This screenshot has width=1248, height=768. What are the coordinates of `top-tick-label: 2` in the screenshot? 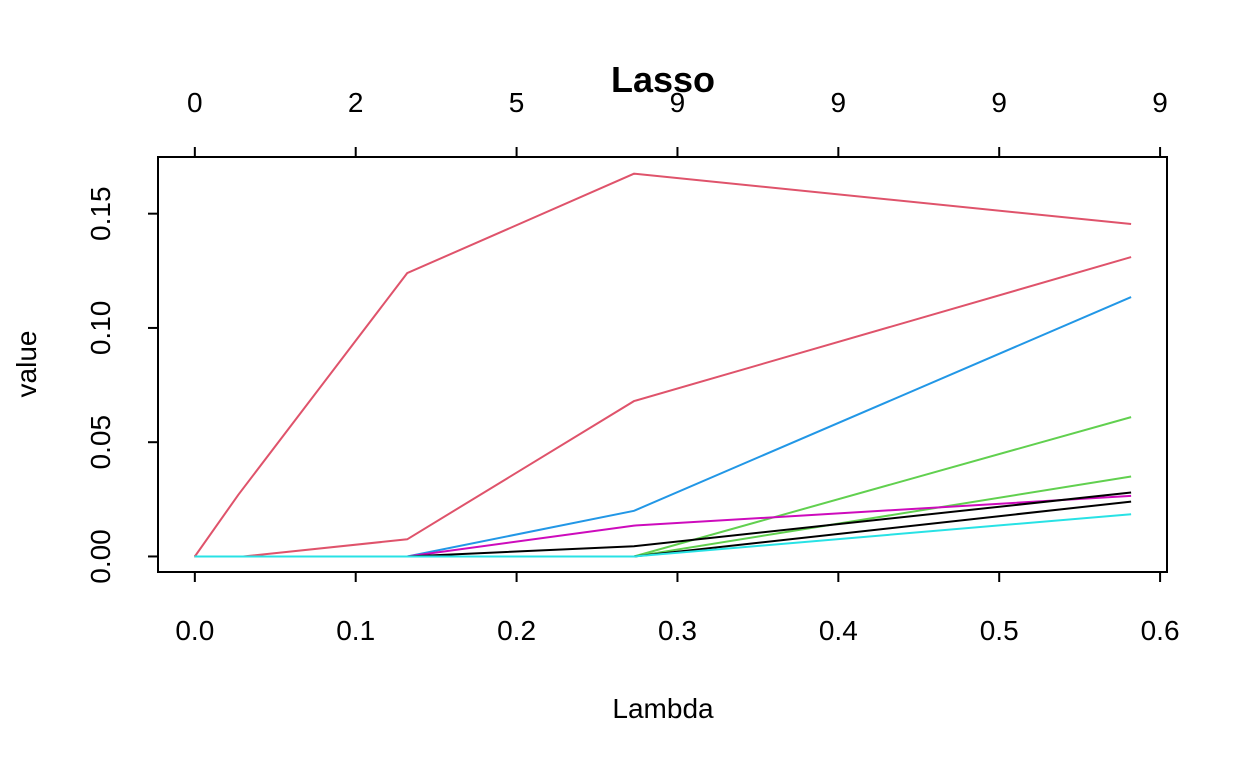 It's located at (356, 102).